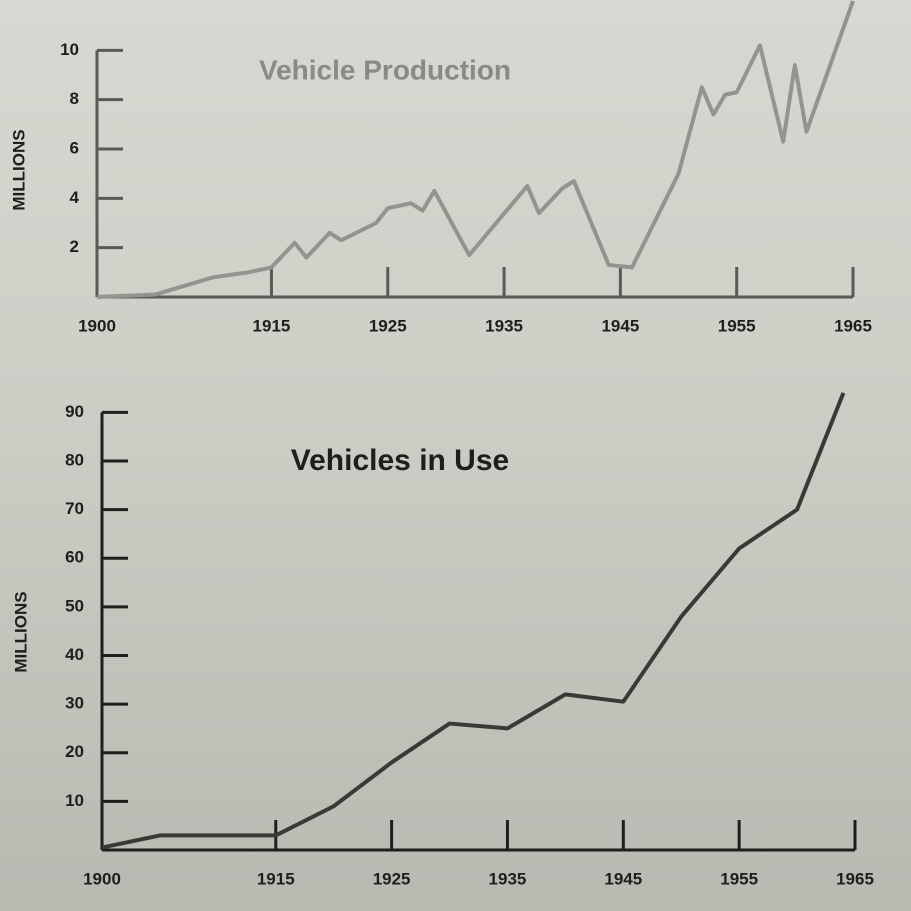 This screenshot has height=911, width=911. I want to click on y-tick-label: 50, so click(74, 605).